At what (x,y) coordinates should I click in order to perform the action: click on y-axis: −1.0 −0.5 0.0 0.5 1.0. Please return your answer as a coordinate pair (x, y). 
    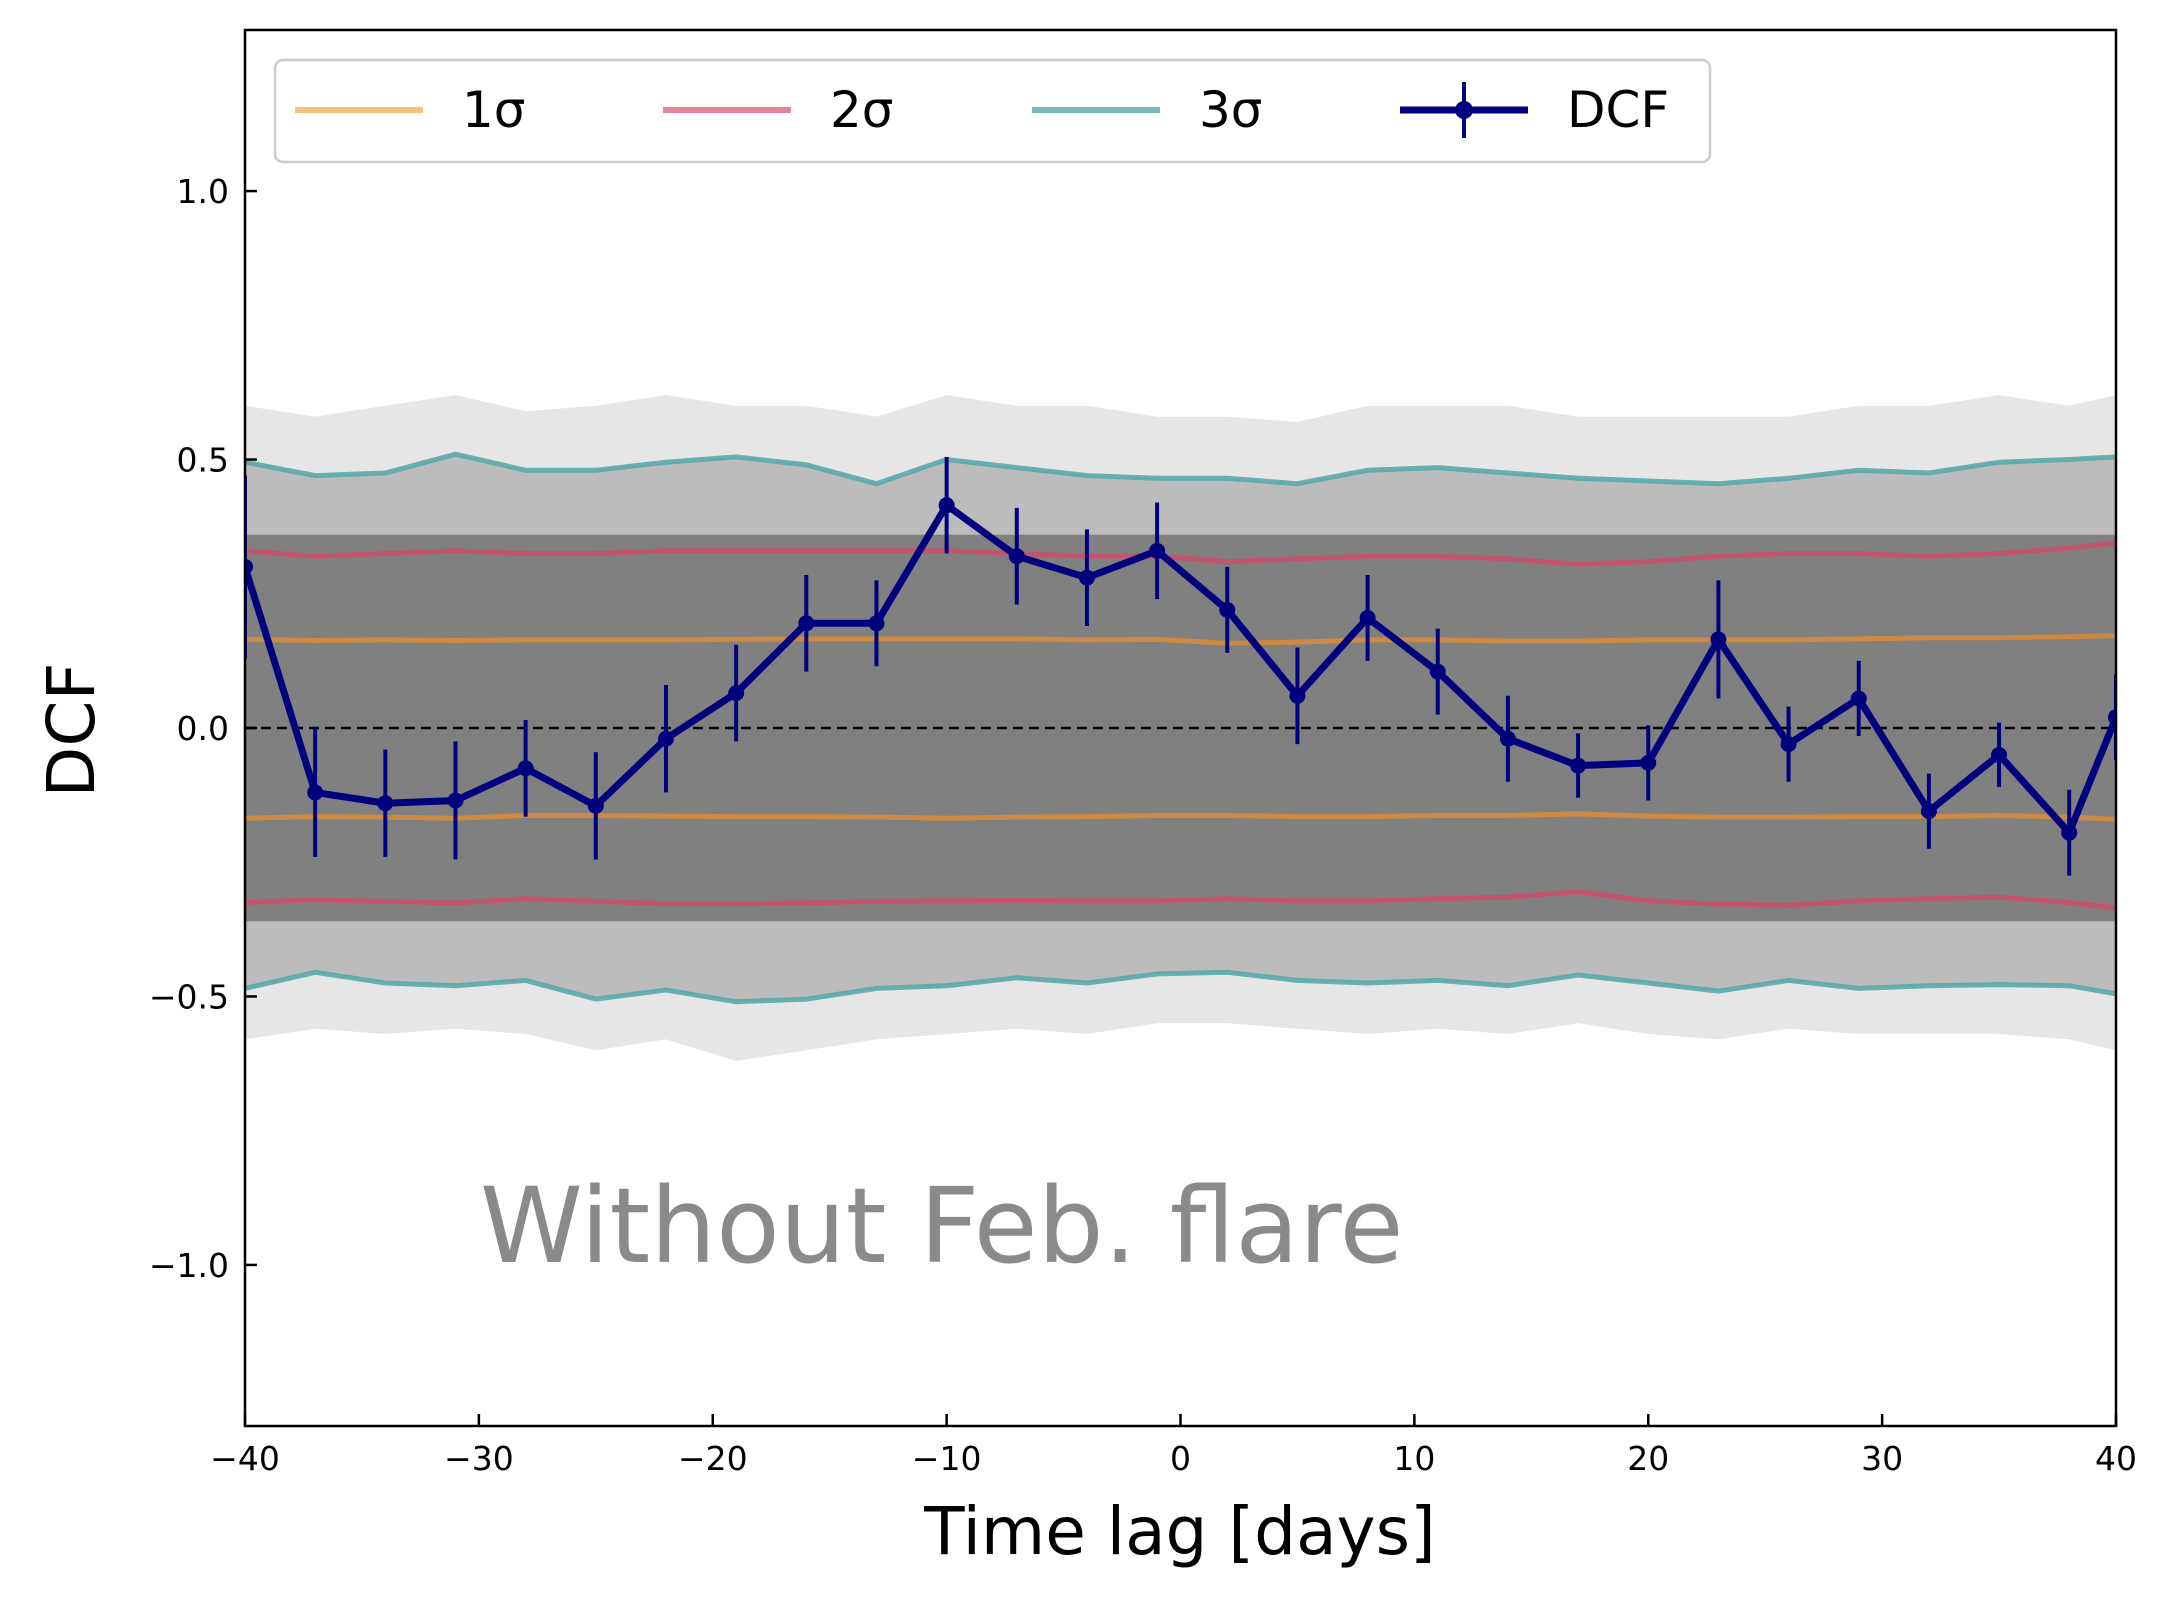
    Looking at the image, I should click on (203, 728).